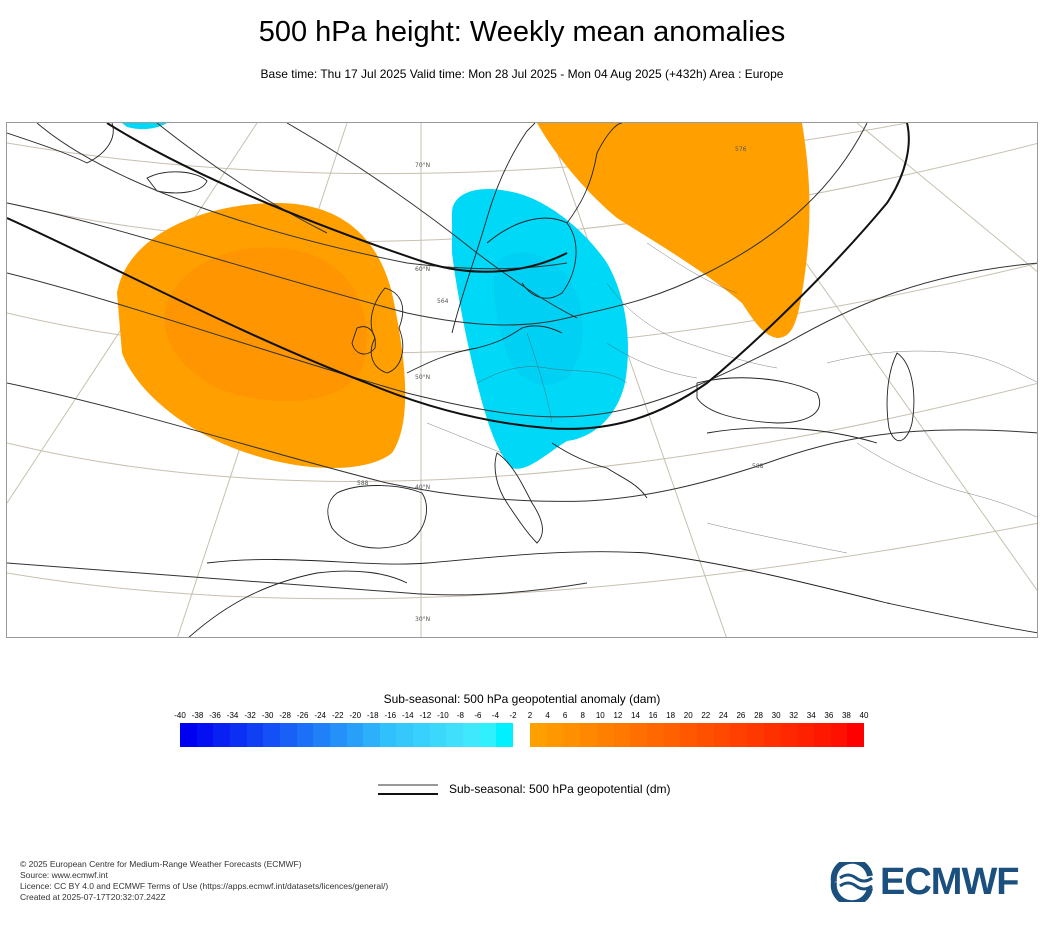  Describe the element at coordinates (518, 498) in the screenshot. I see `italy-coast` at that location.